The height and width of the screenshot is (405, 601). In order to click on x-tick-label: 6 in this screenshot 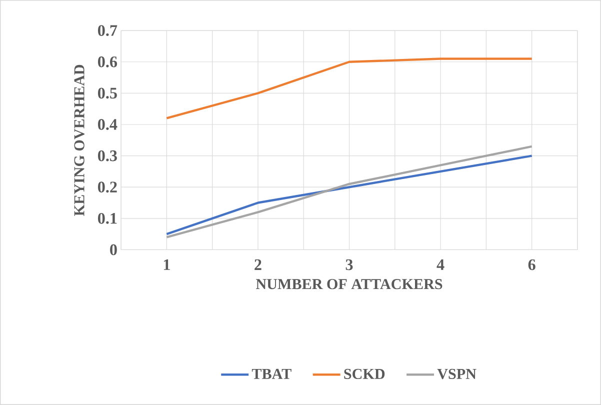, I will do `click(532, 264)`.